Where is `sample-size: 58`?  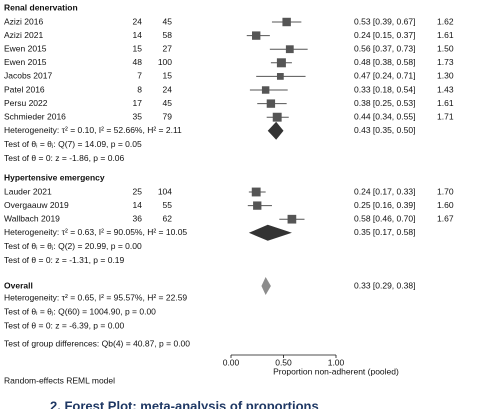
sample-size: 58 is located at coordinates (168, 35).